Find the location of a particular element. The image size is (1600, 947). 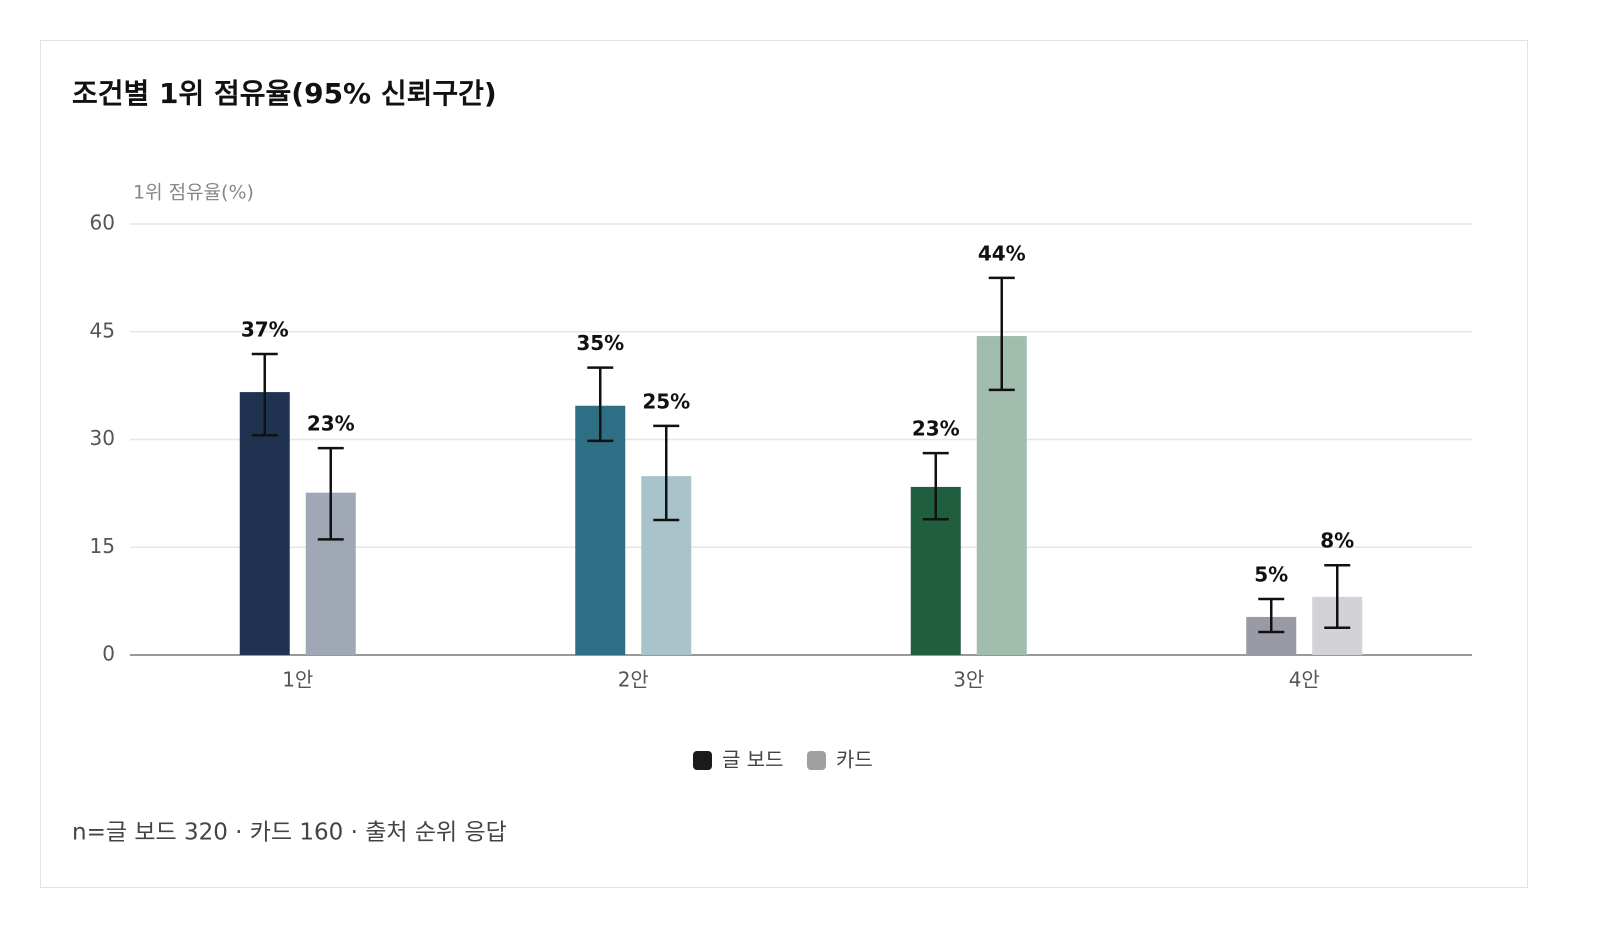

value-label: 5% is located at coordinates (1271, 574).